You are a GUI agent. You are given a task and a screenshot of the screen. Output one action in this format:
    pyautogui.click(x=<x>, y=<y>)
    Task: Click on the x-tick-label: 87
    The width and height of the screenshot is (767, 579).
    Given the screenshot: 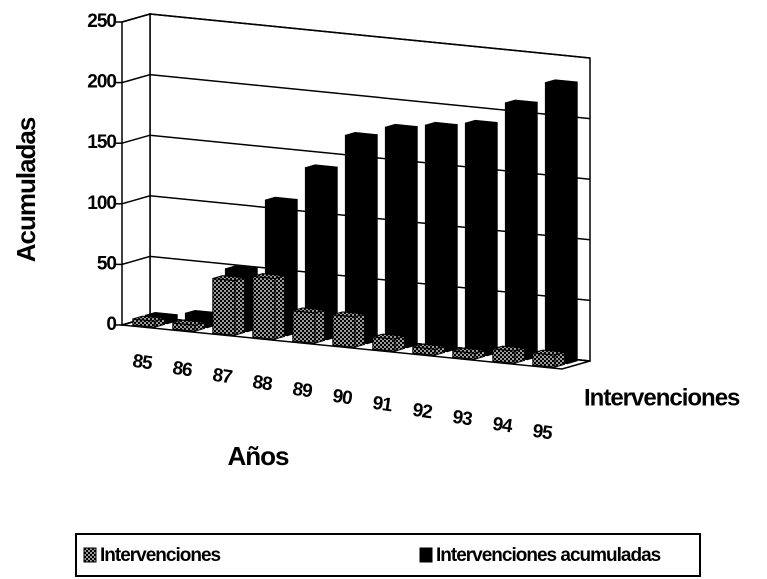 What is the action you would take?
    pyautogui.click(x=222, y=377)
    